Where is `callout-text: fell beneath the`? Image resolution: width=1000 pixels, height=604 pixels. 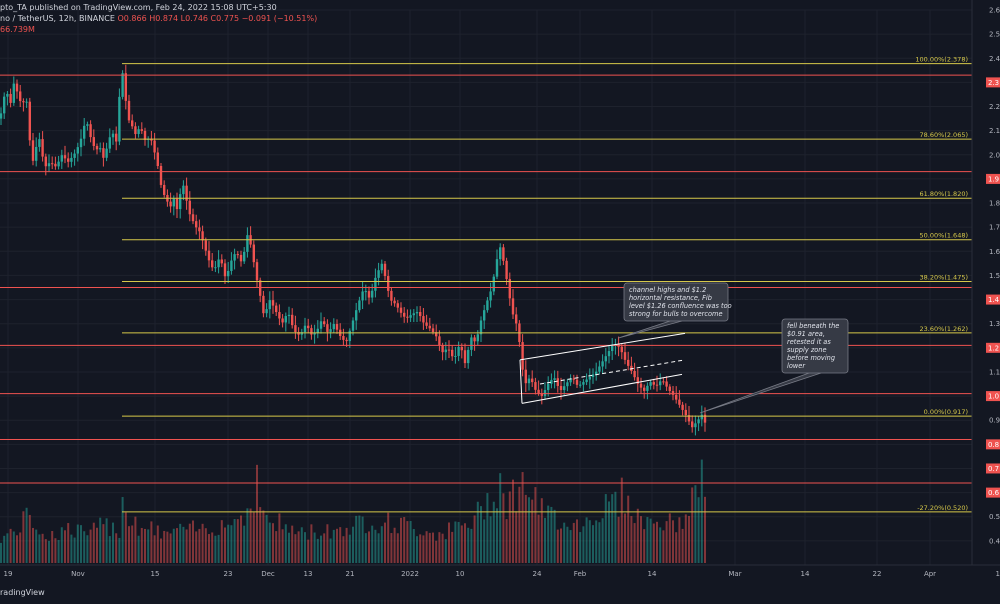 callout-text: fell beneath the is located at coordinates (813, 326).